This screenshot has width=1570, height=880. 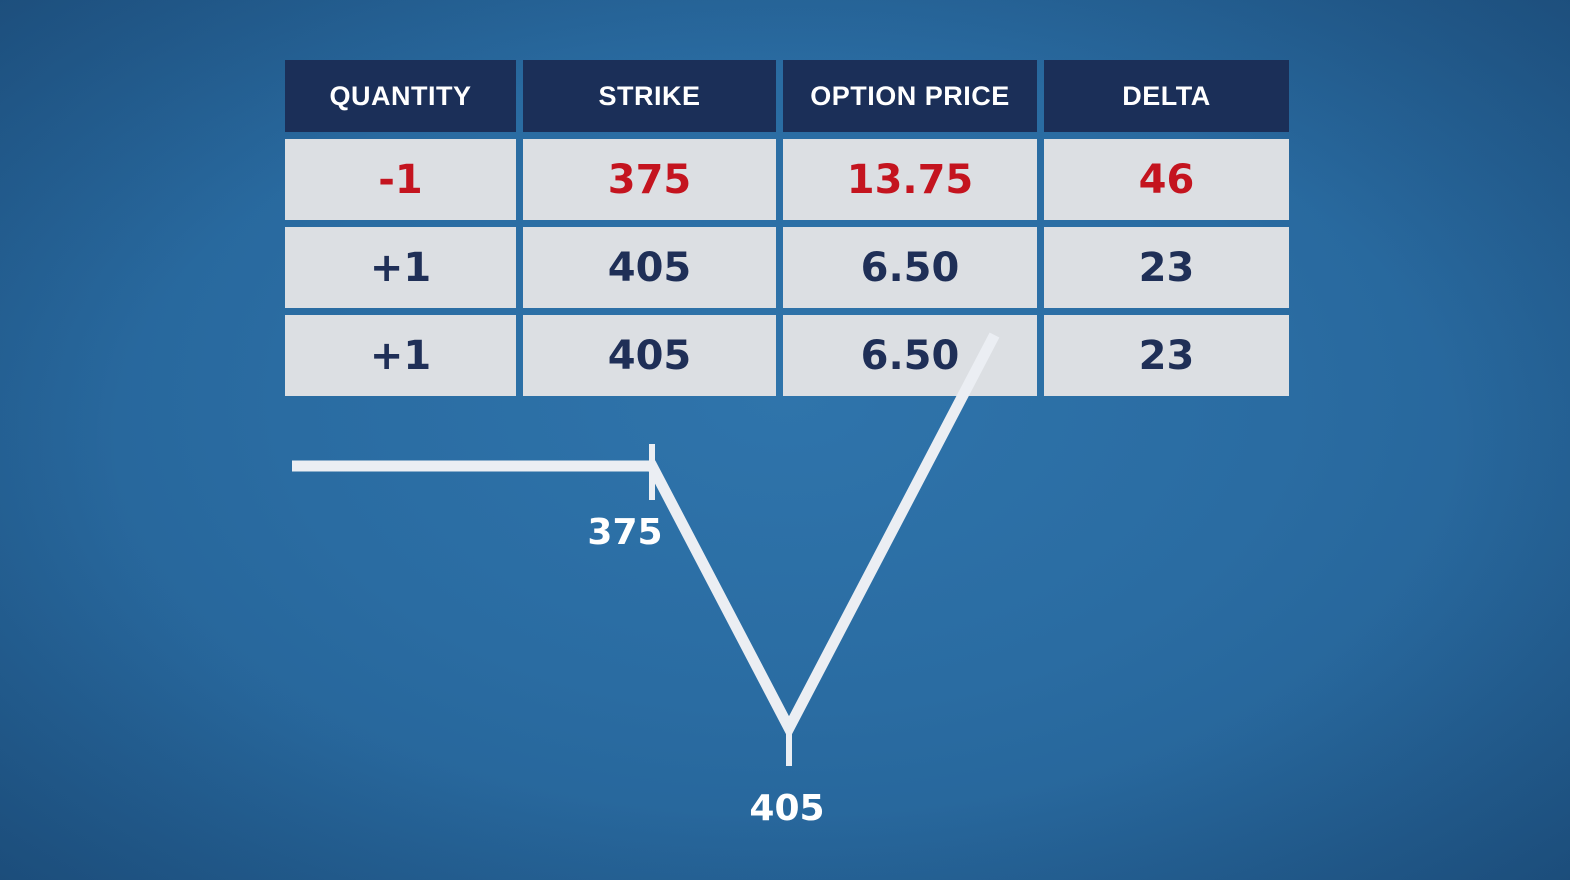 What do you see at coordinates (1166, 267) in the screenshot?
I see `row2-delta: 23` at bounding box center [1166, 267].